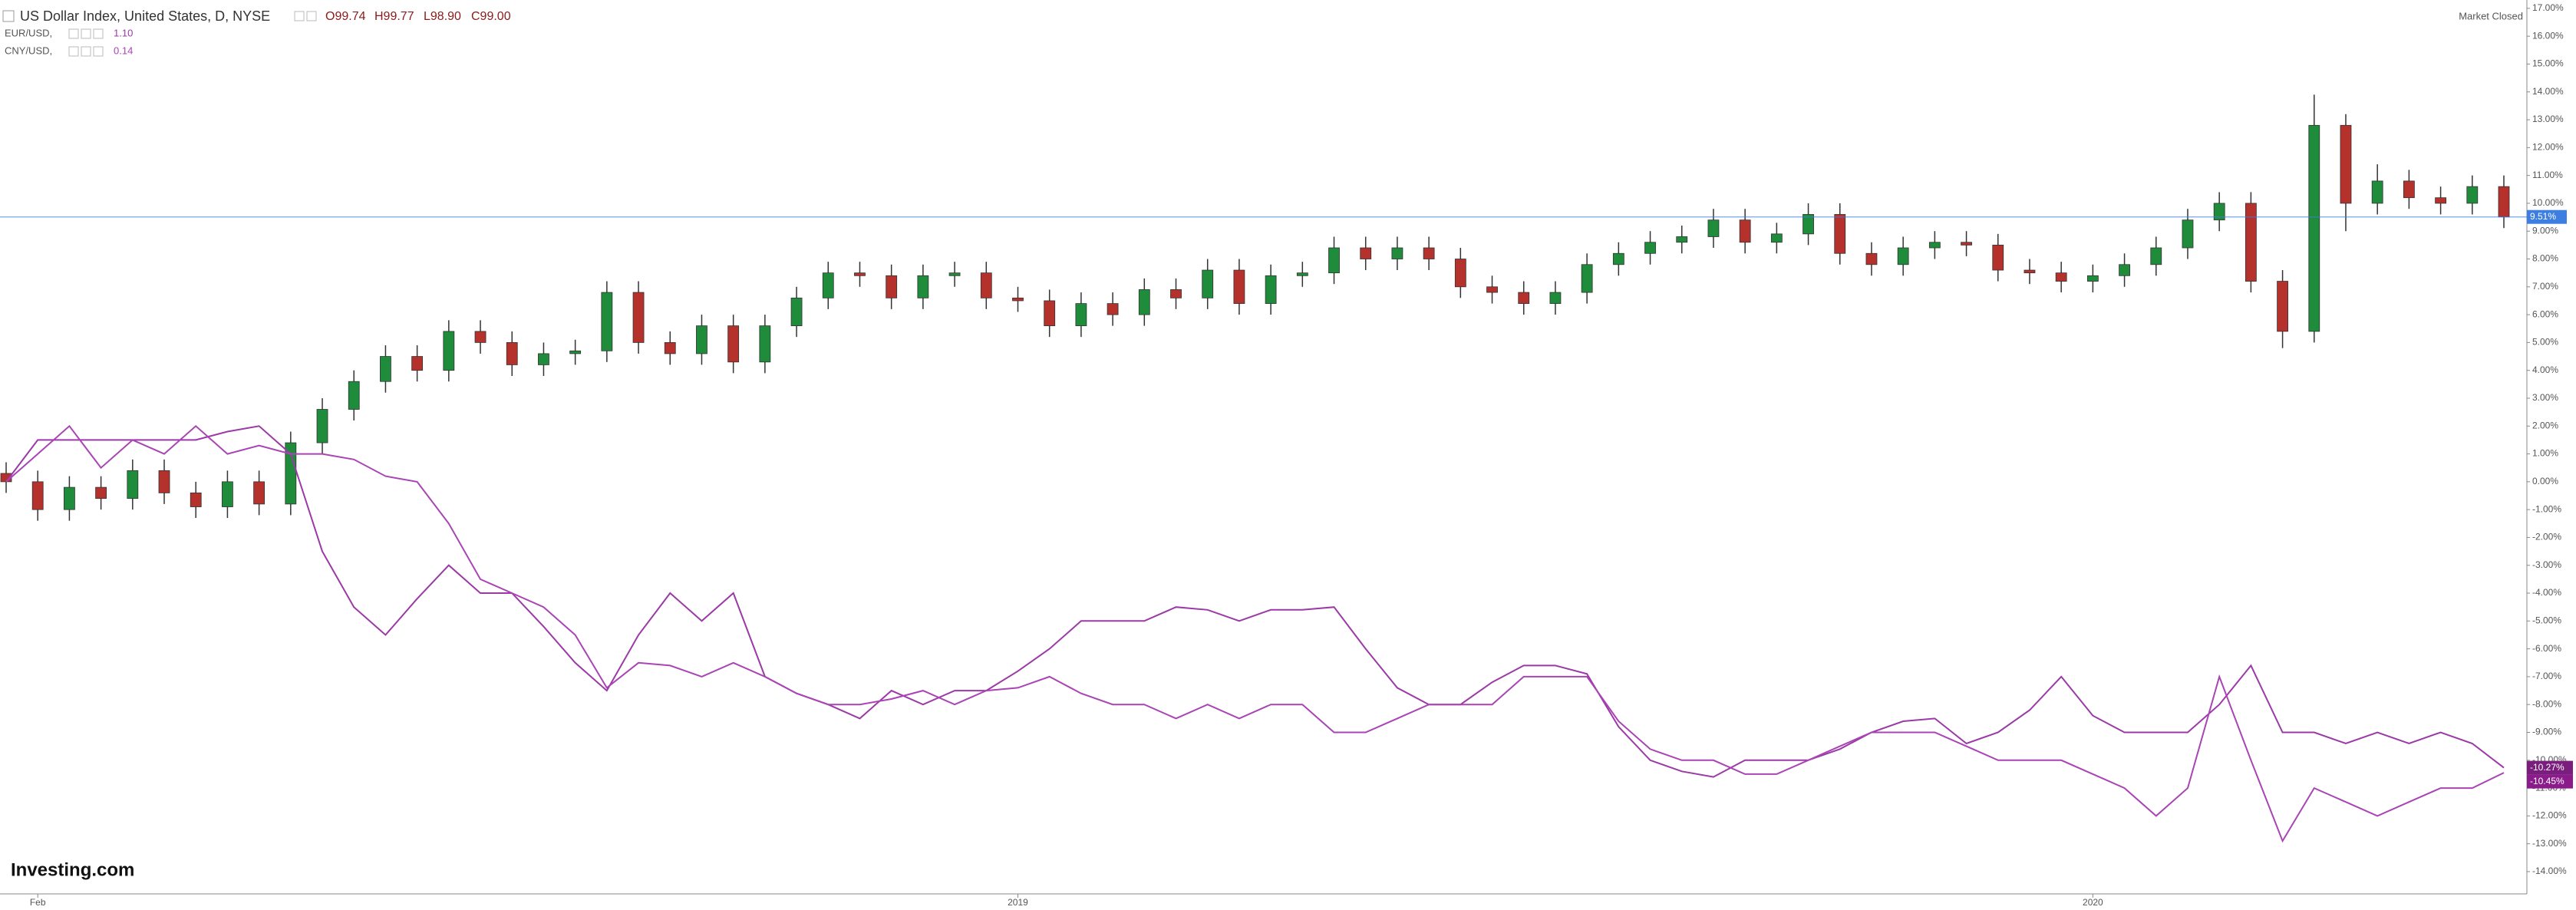 This screenshot has height=910, width=2576. I want to click on y-tick-label: -8.00%, so click(2546, 703).